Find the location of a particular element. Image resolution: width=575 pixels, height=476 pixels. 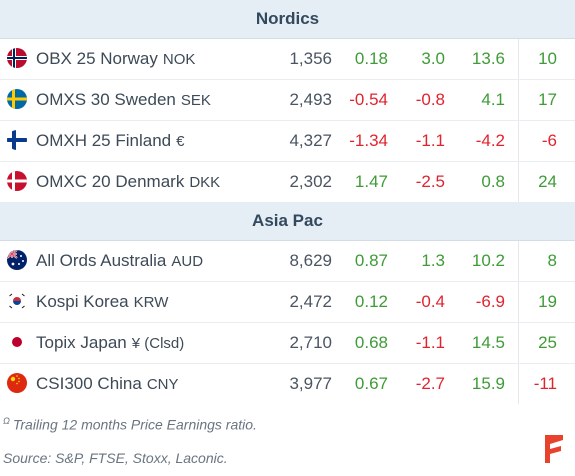

table-row: CSI300 China CNY 3,977 0.67 -2.7 15.9 -11 is located at coordinates (287, 384).